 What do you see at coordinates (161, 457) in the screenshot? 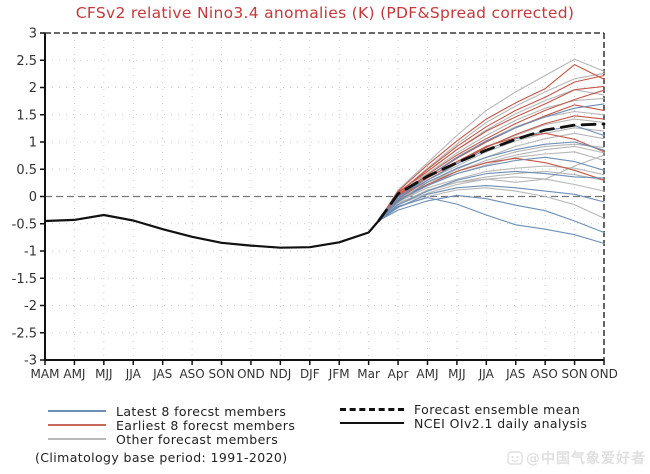
I see `climatology-note: (Climatology base period: 1991-2020)` at bounding box center [161, 457].